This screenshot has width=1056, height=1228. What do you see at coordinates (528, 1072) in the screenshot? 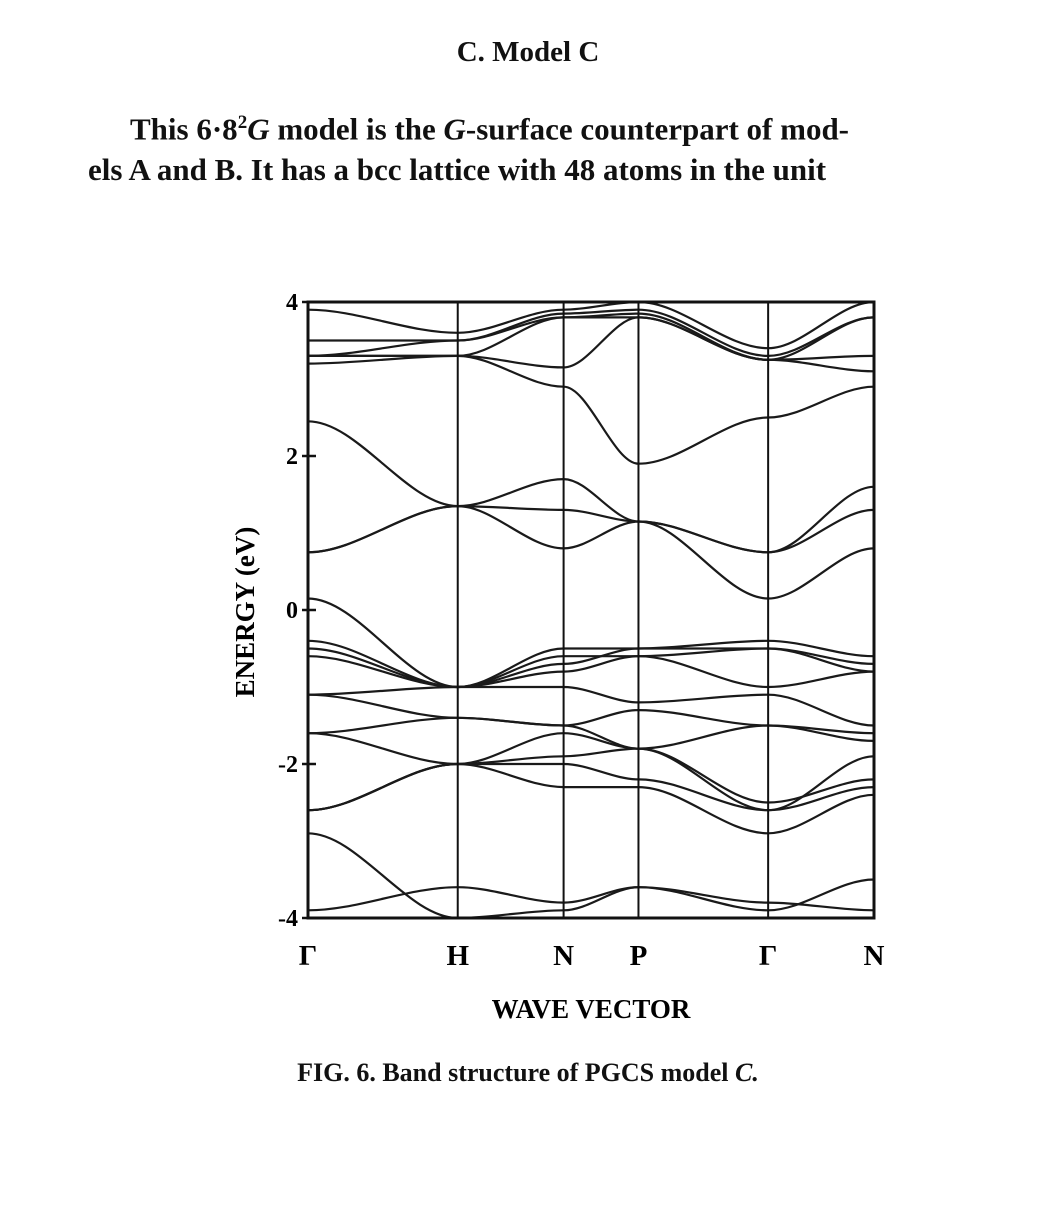
I see `figure-caption: FIG. 6. Band structure of PGCS model C.` at bounding box center [528, 1072].